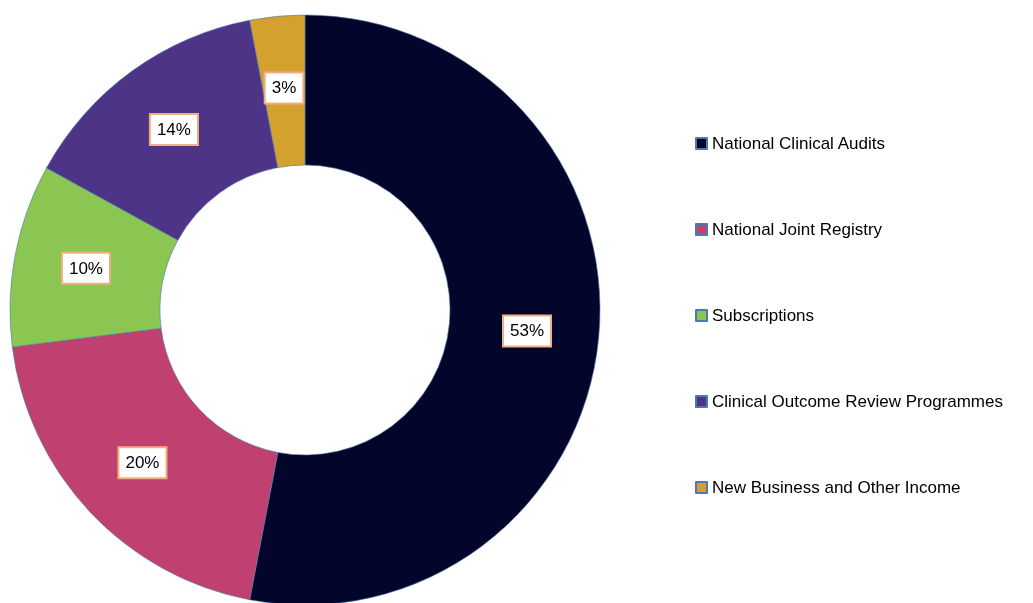 The height and width of the screenshot is (603, 1033). What do you see at coordinates (797, 229) in the screenshot?
I see `legend-label: National Joint Registry` at bounding box center [797, 229].